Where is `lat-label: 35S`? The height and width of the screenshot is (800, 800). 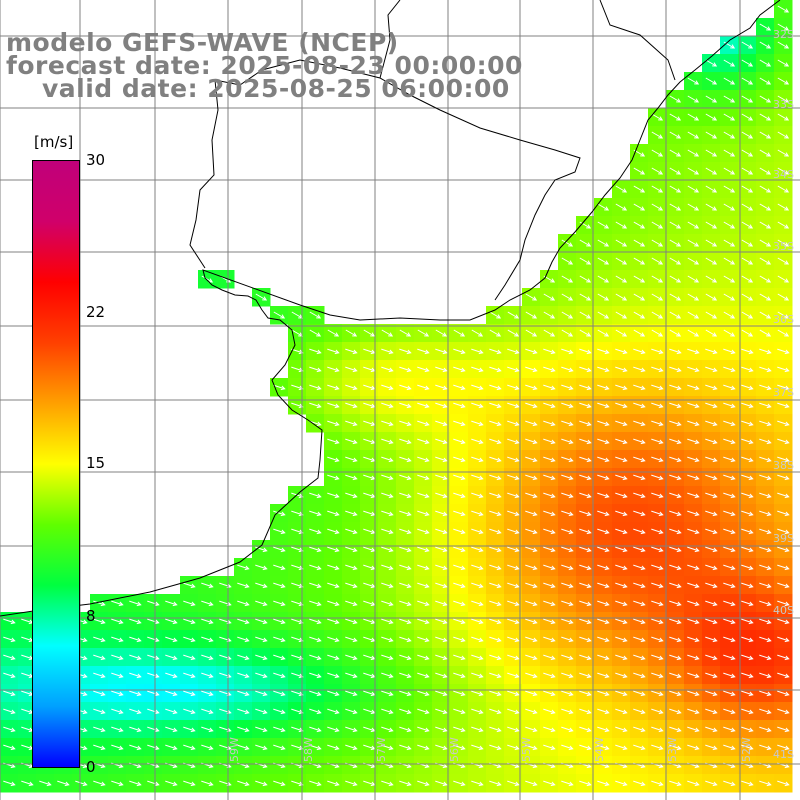
lat-label: 35S is located at coordinates (783, 246).